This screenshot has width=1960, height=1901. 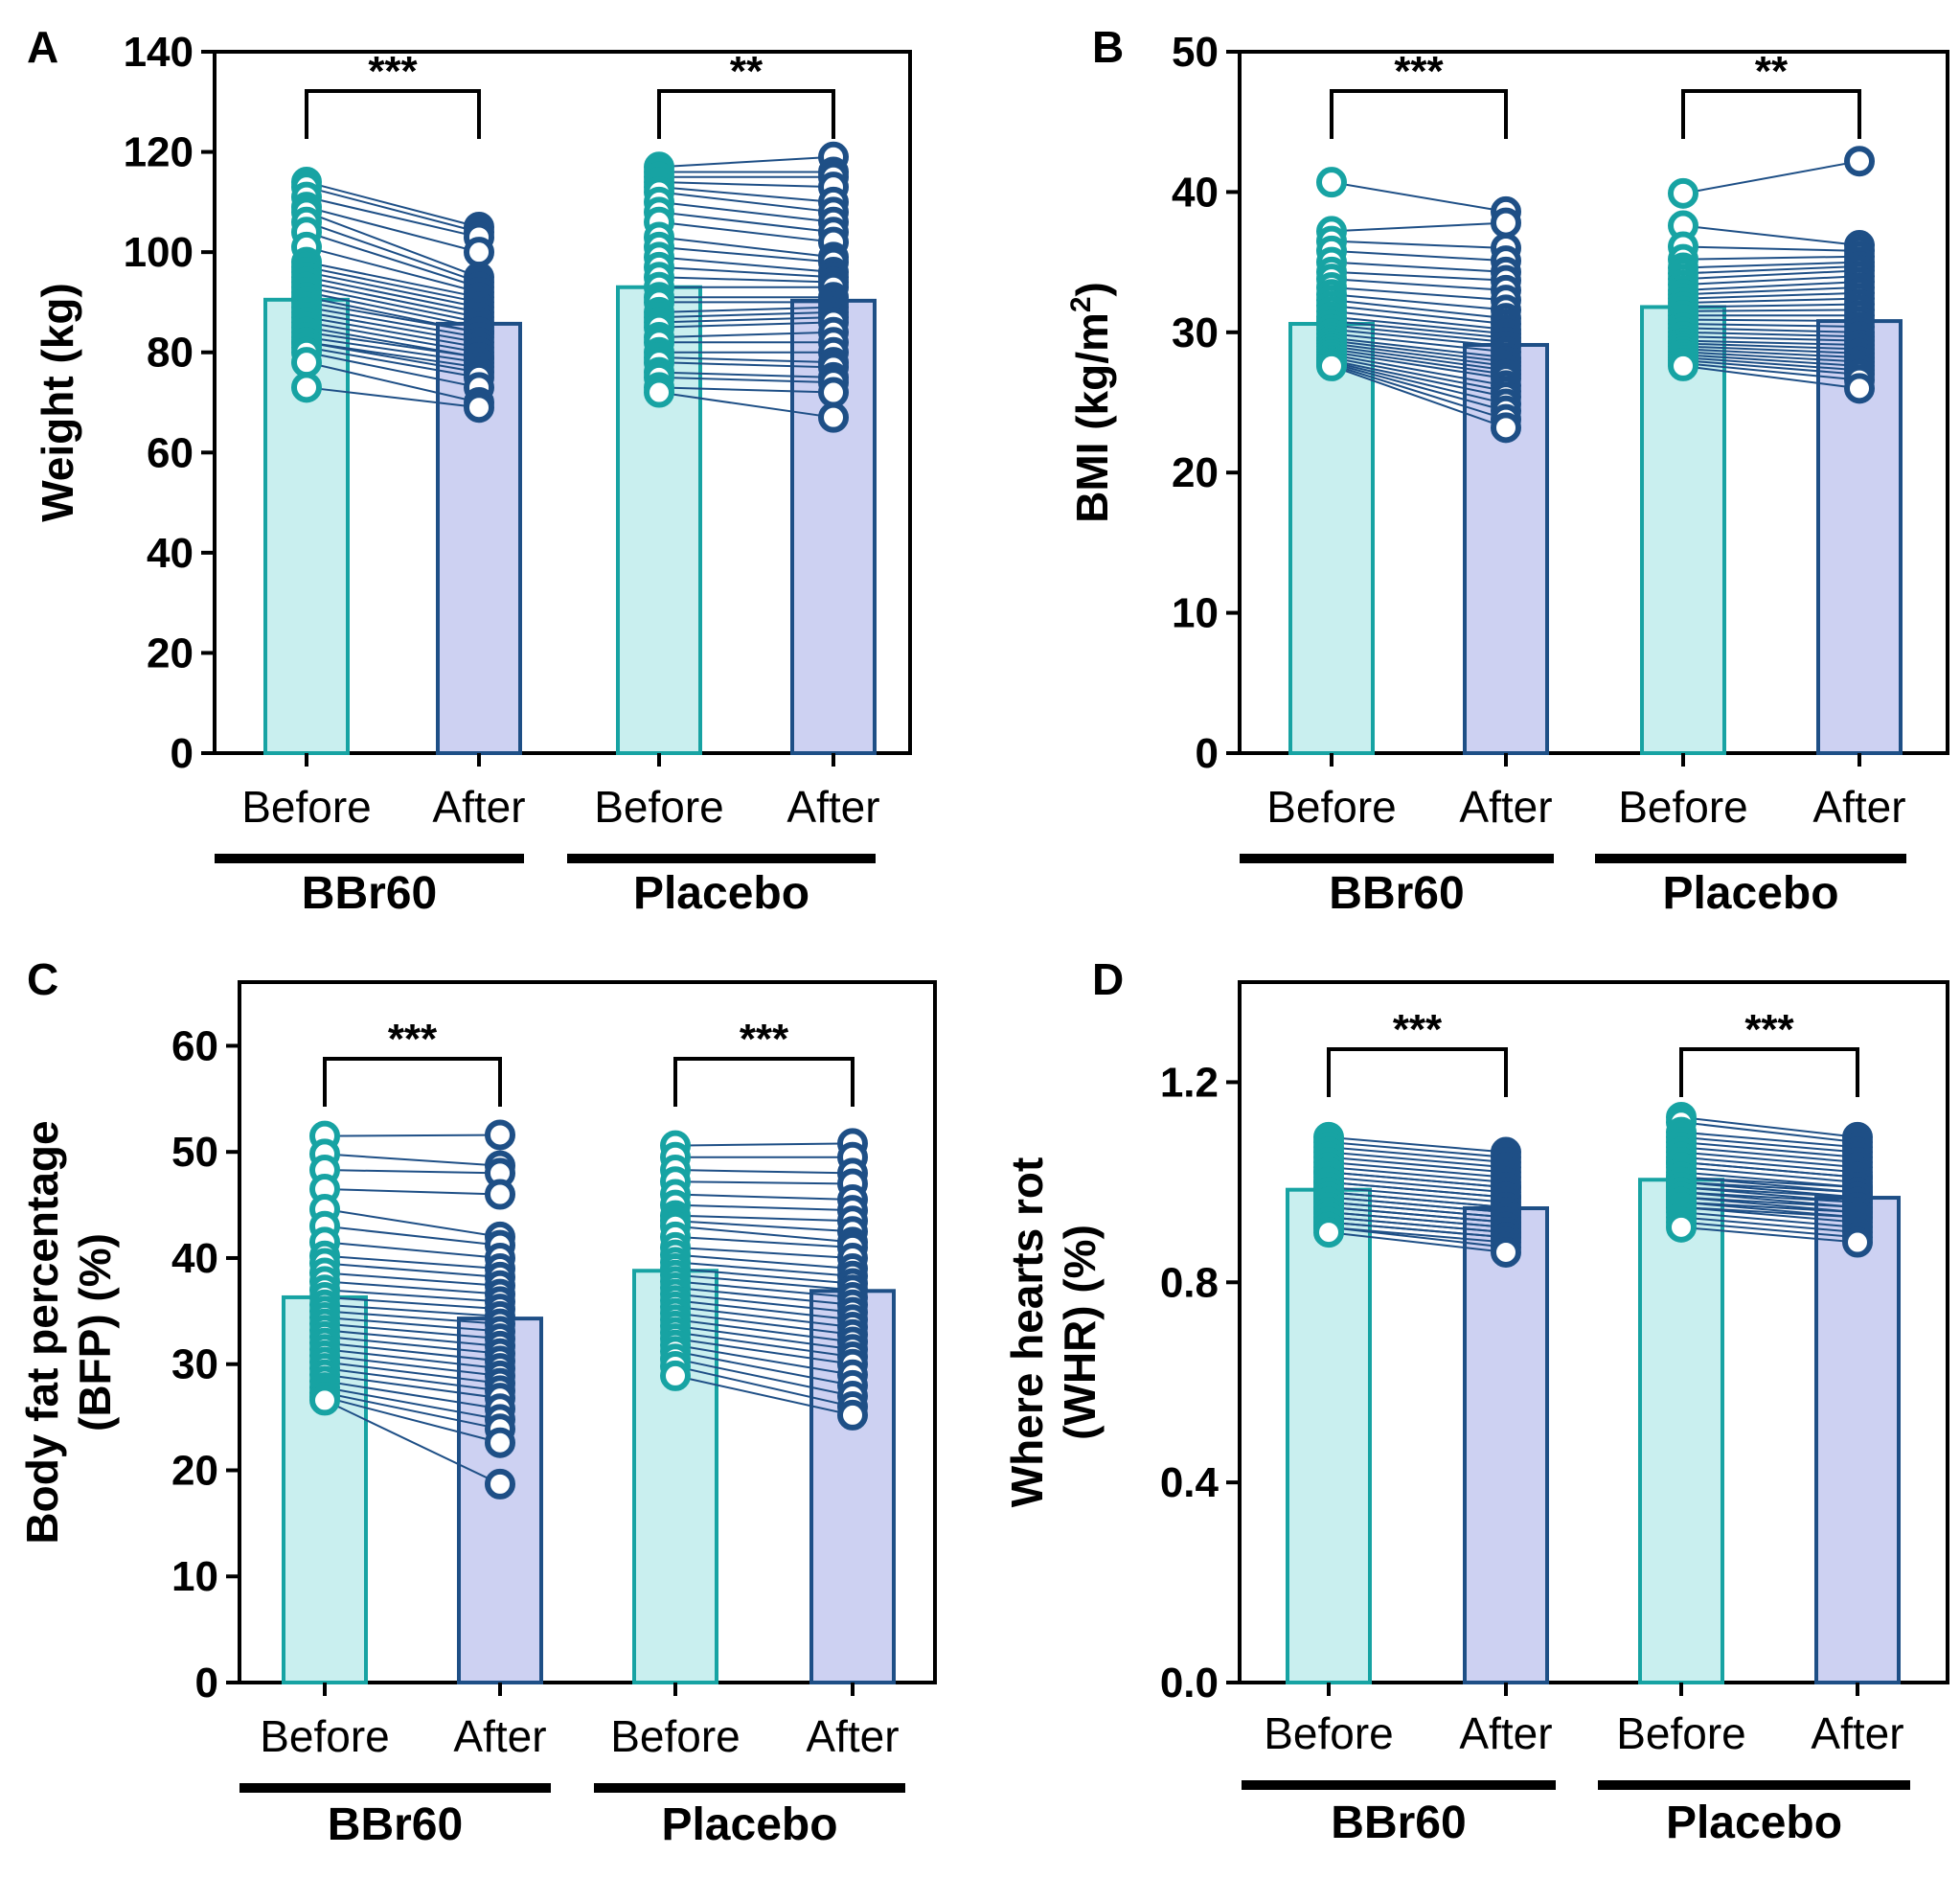 I want to click on y-tick-label: 1.2, so click(x=1189, y=1082).